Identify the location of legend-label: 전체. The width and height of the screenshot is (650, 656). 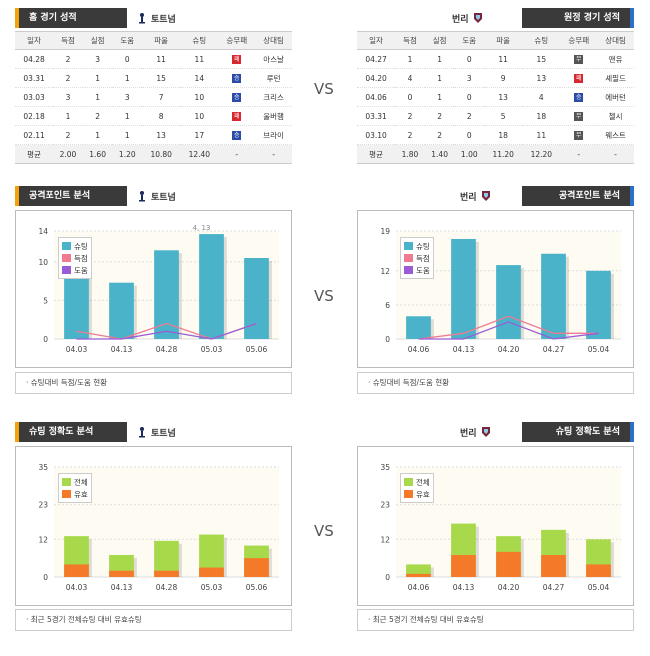
(423, 482).